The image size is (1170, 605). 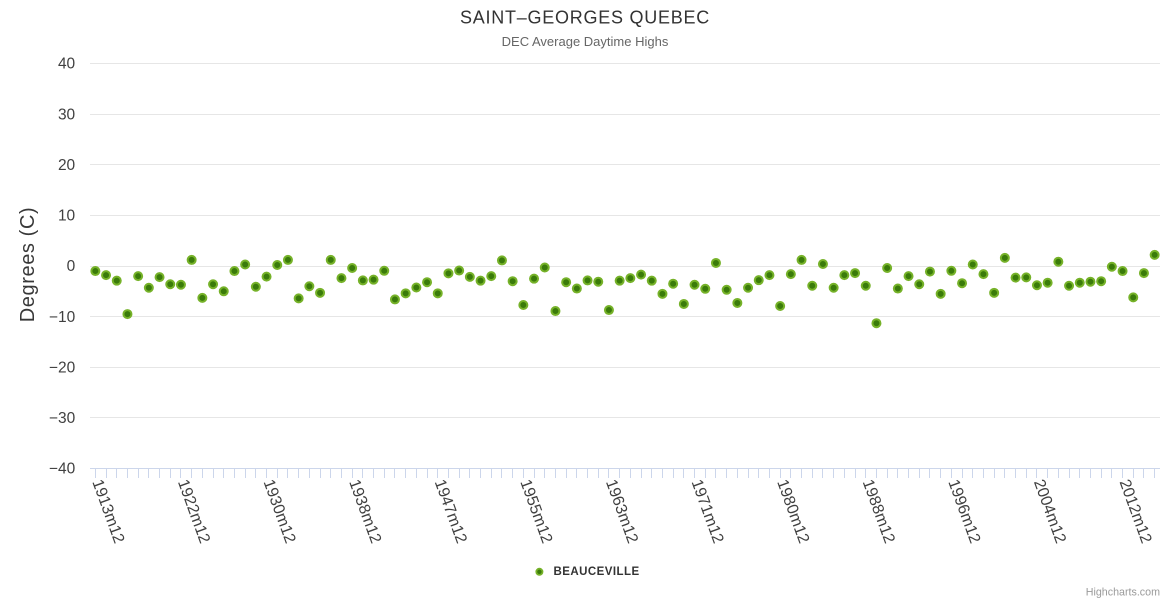 What do you see at coordinates (67, 114) in the screenshot?
I see `svg-text: 30` at bounding box center [67, 114].